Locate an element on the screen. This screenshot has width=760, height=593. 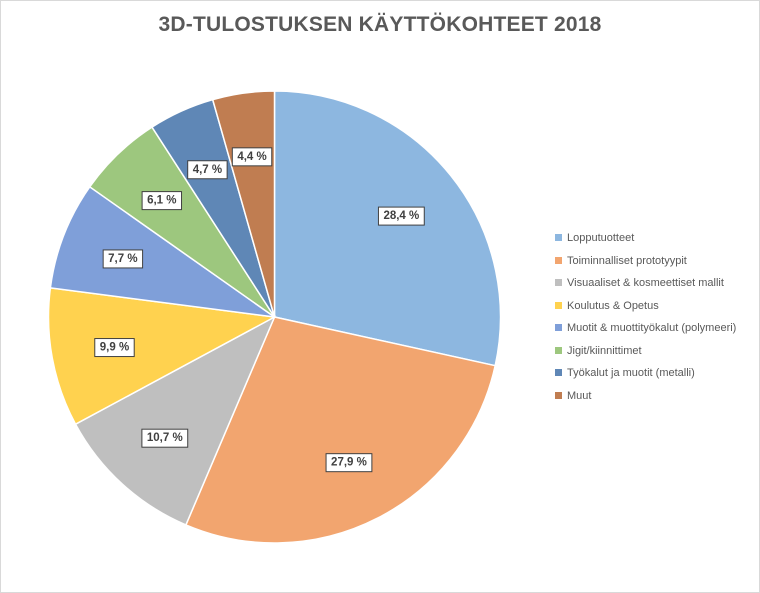
pie-slice-visuaaliset-kosmeettiset-mallit is located at coordinates (175, 420).